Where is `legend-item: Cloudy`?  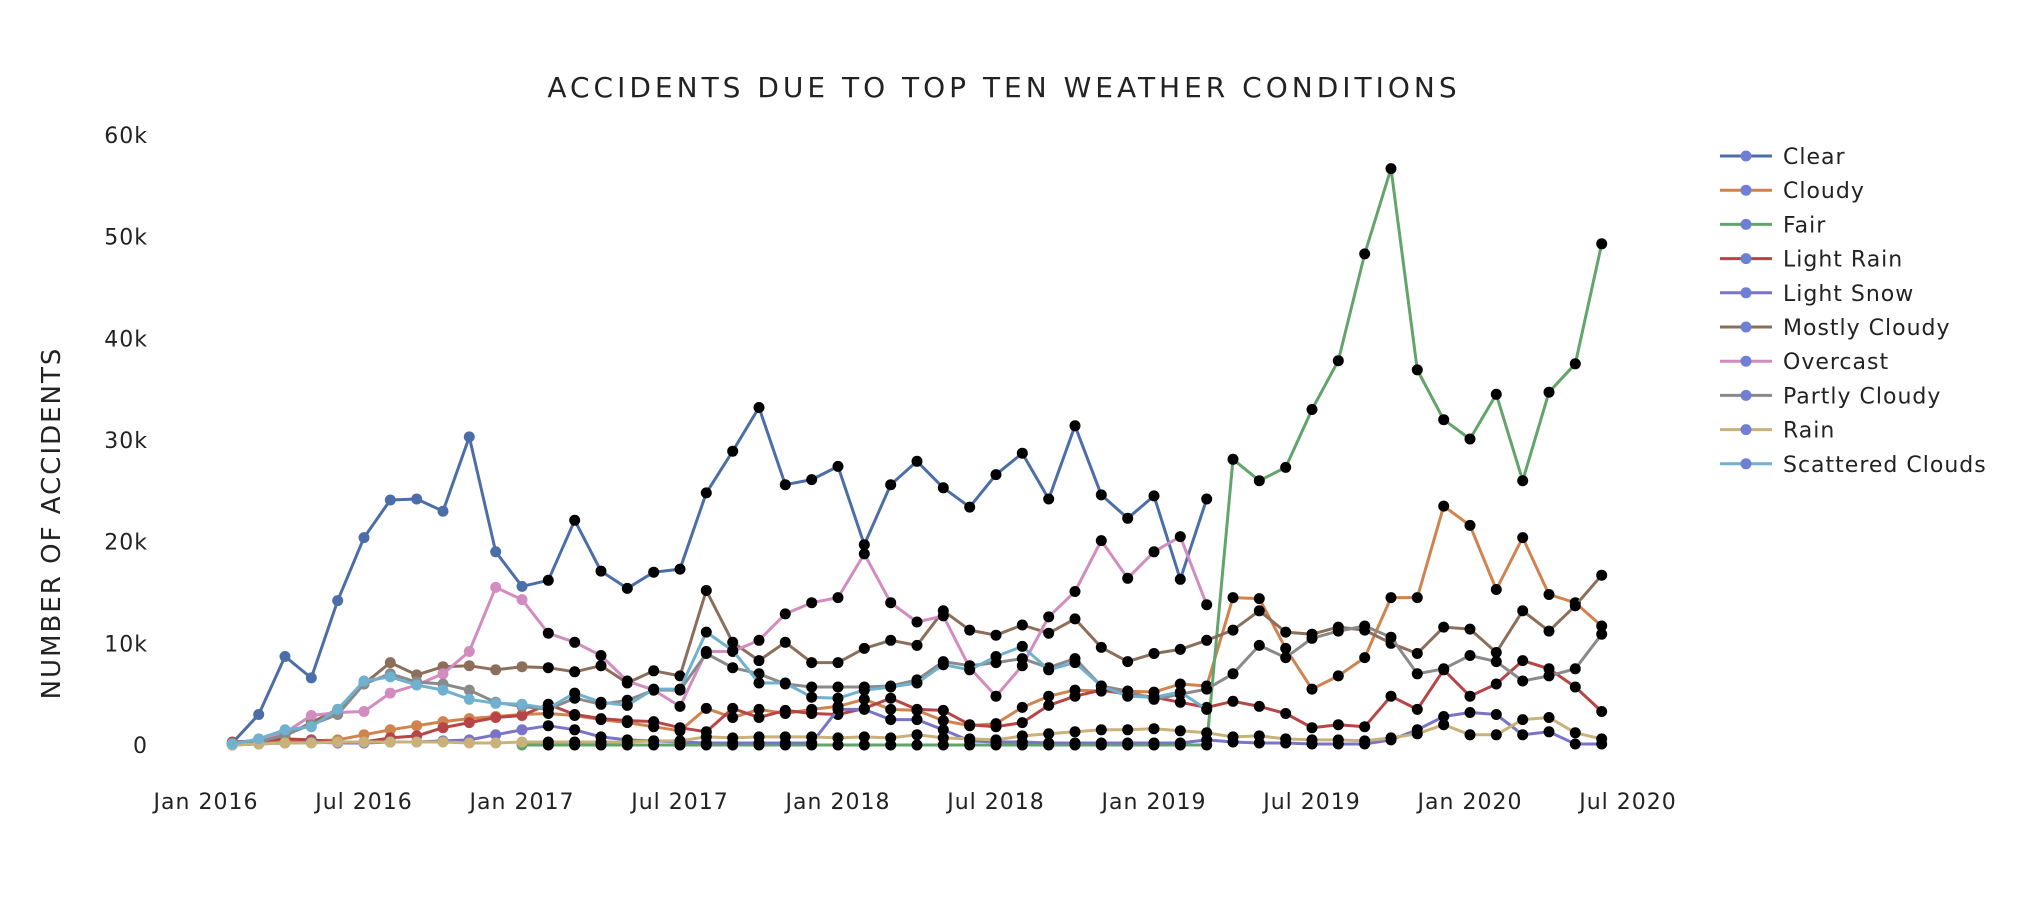 legend-item: Cloudy is located at coordinates (1792, 191).